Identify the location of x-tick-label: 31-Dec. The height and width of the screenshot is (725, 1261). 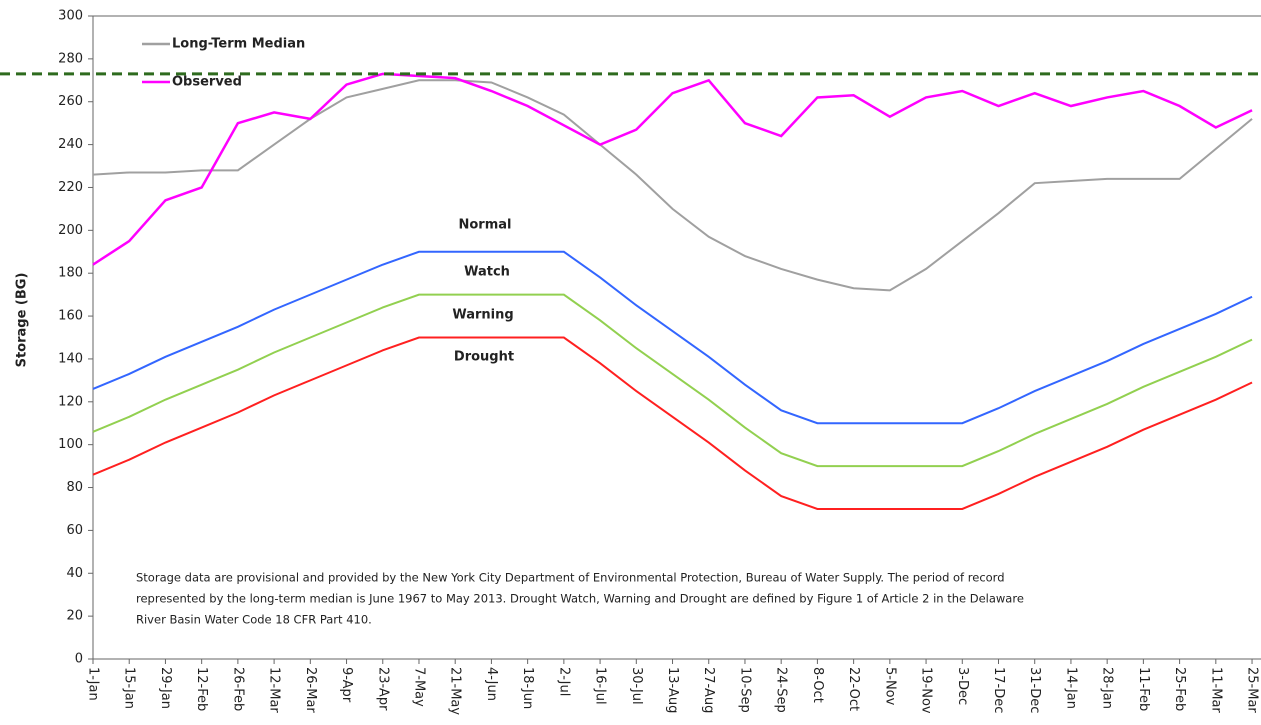
(1034, 690).